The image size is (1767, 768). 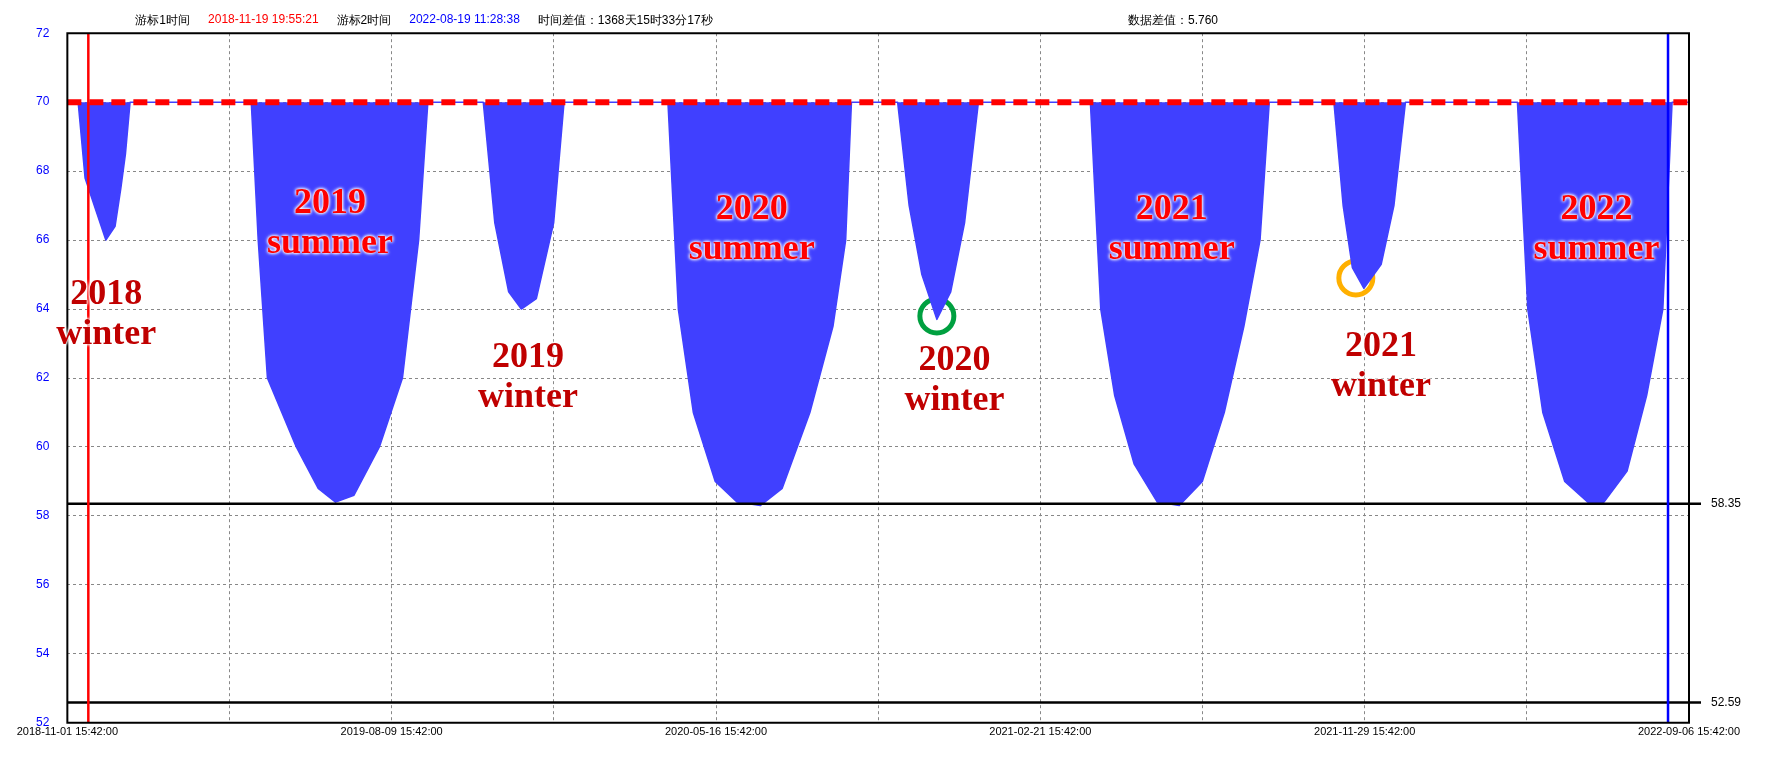 What do you see at coordinates (42, 446) in the screenshot?
I see `y-tick-label: 60` at bounding box center [42, 446].